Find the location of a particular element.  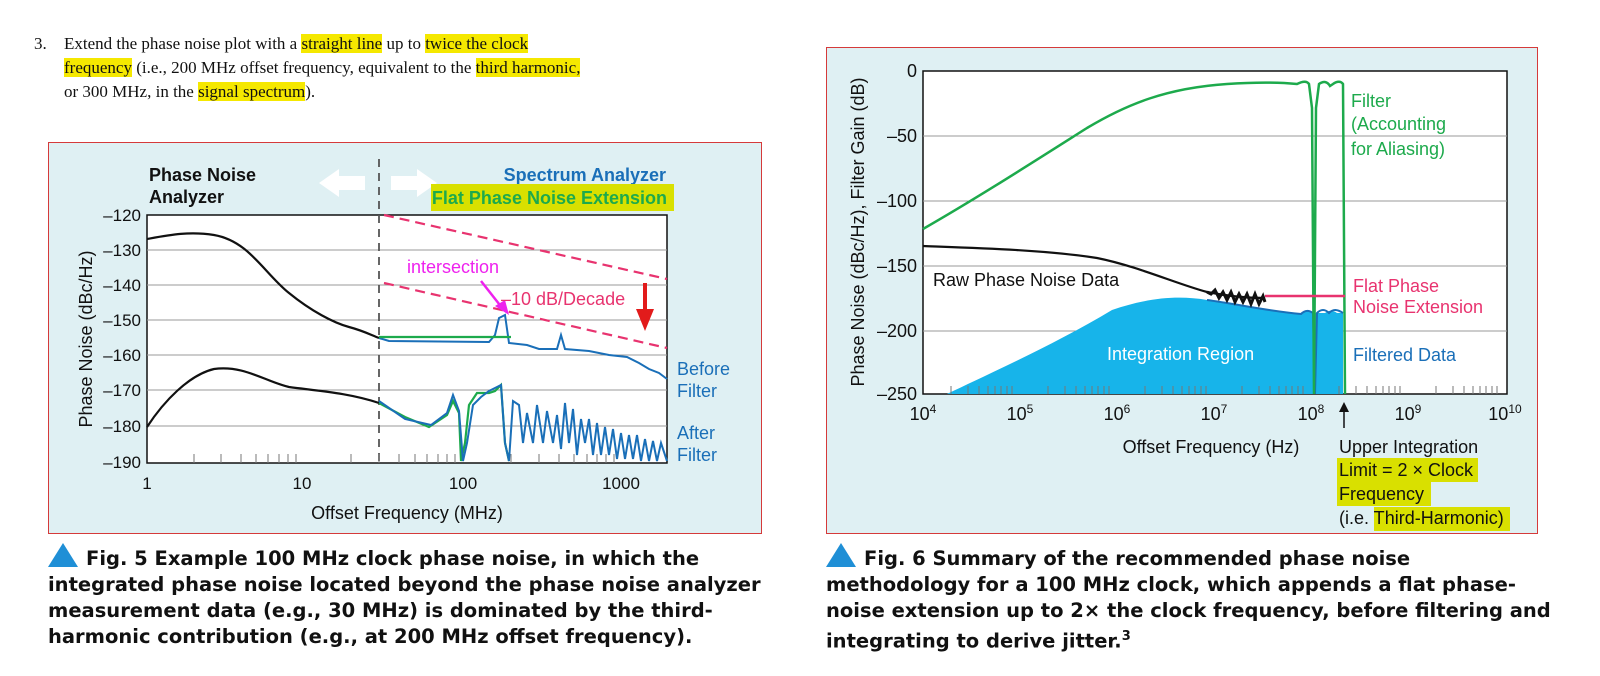

fig6-filter-label: Filter (Accounting for Aliasing) is located at coordinates (1398, 125).